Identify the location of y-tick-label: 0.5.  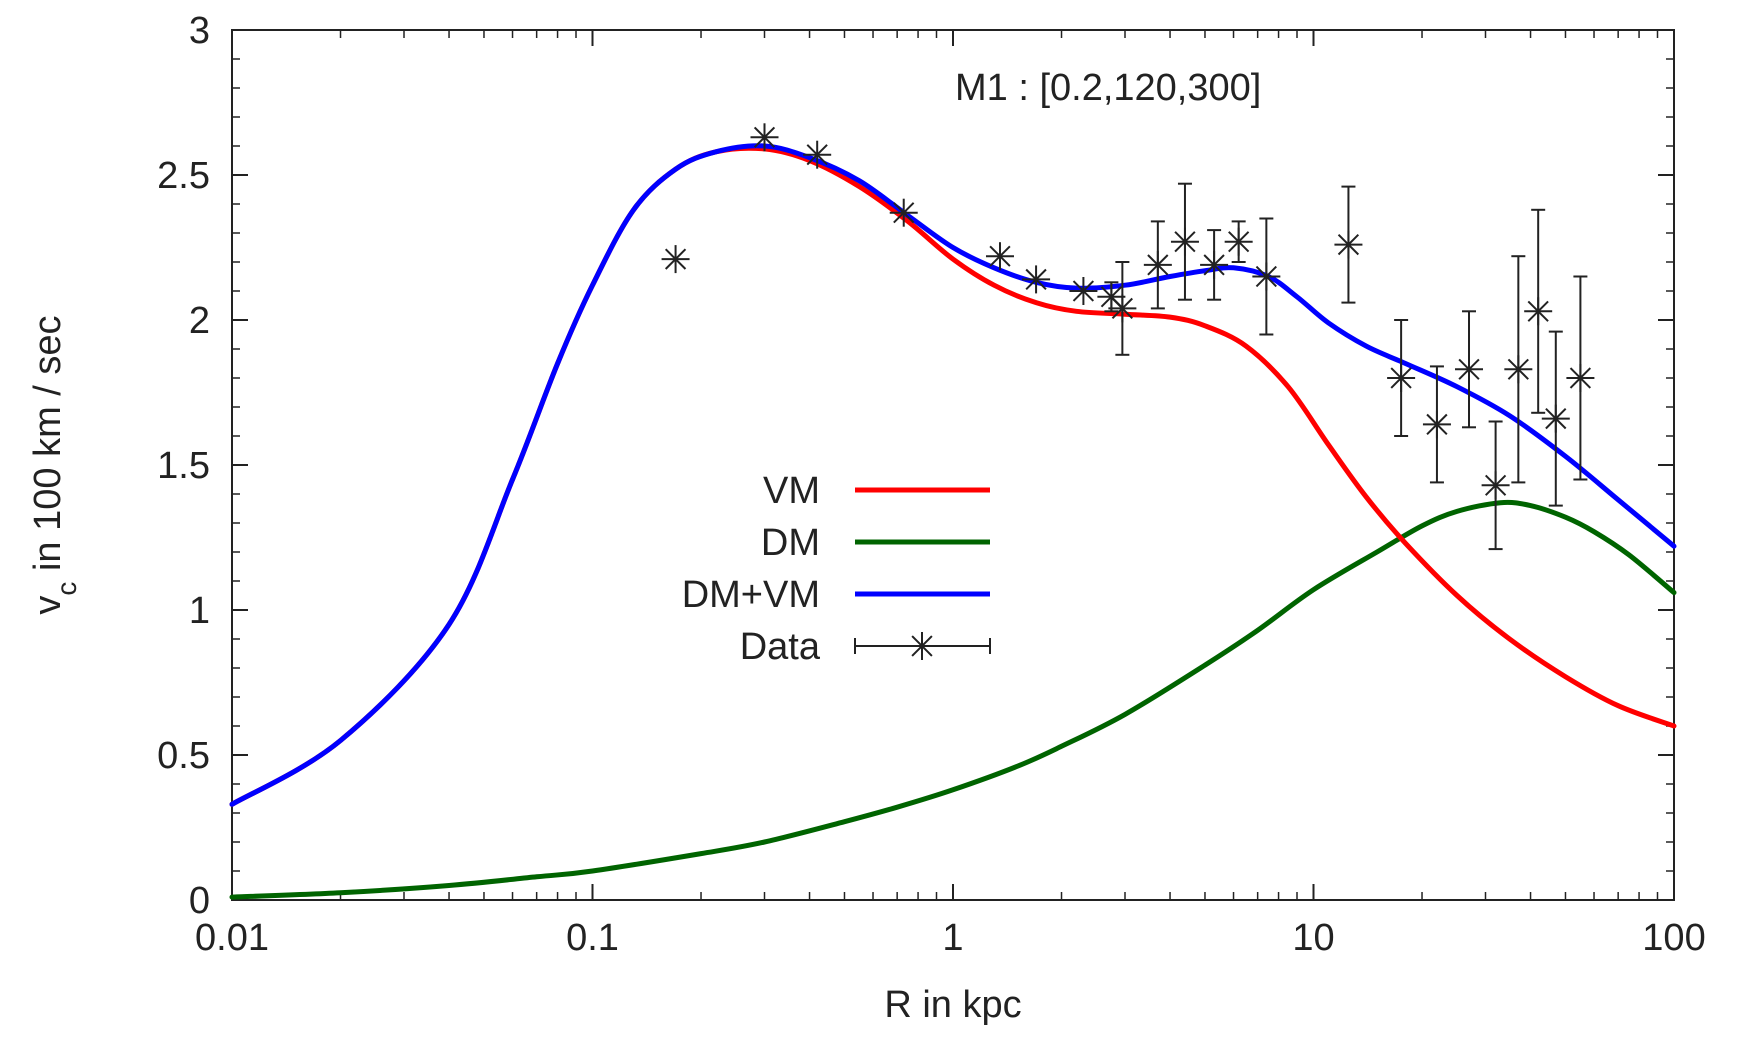
(183, 756).